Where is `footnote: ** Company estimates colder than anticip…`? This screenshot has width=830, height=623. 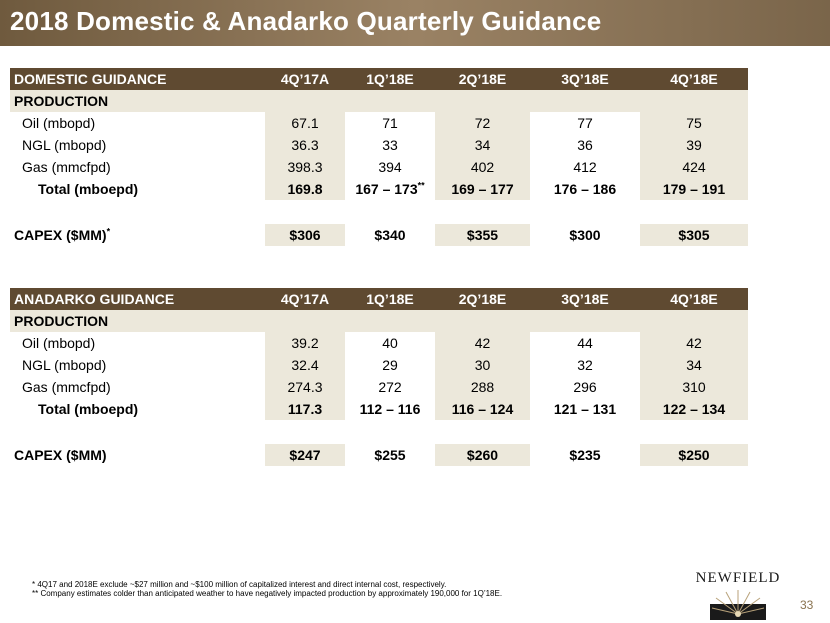
footnote: ** Company estimates colder than anticip… is located at coordinates (267, 593).